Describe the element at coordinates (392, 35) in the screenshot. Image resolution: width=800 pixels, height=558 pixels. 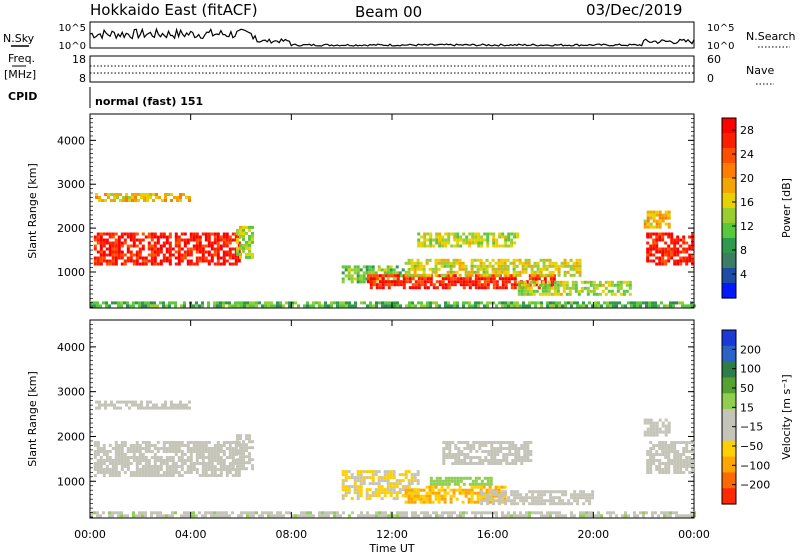
I see `nsky-panel-frame` at that location.